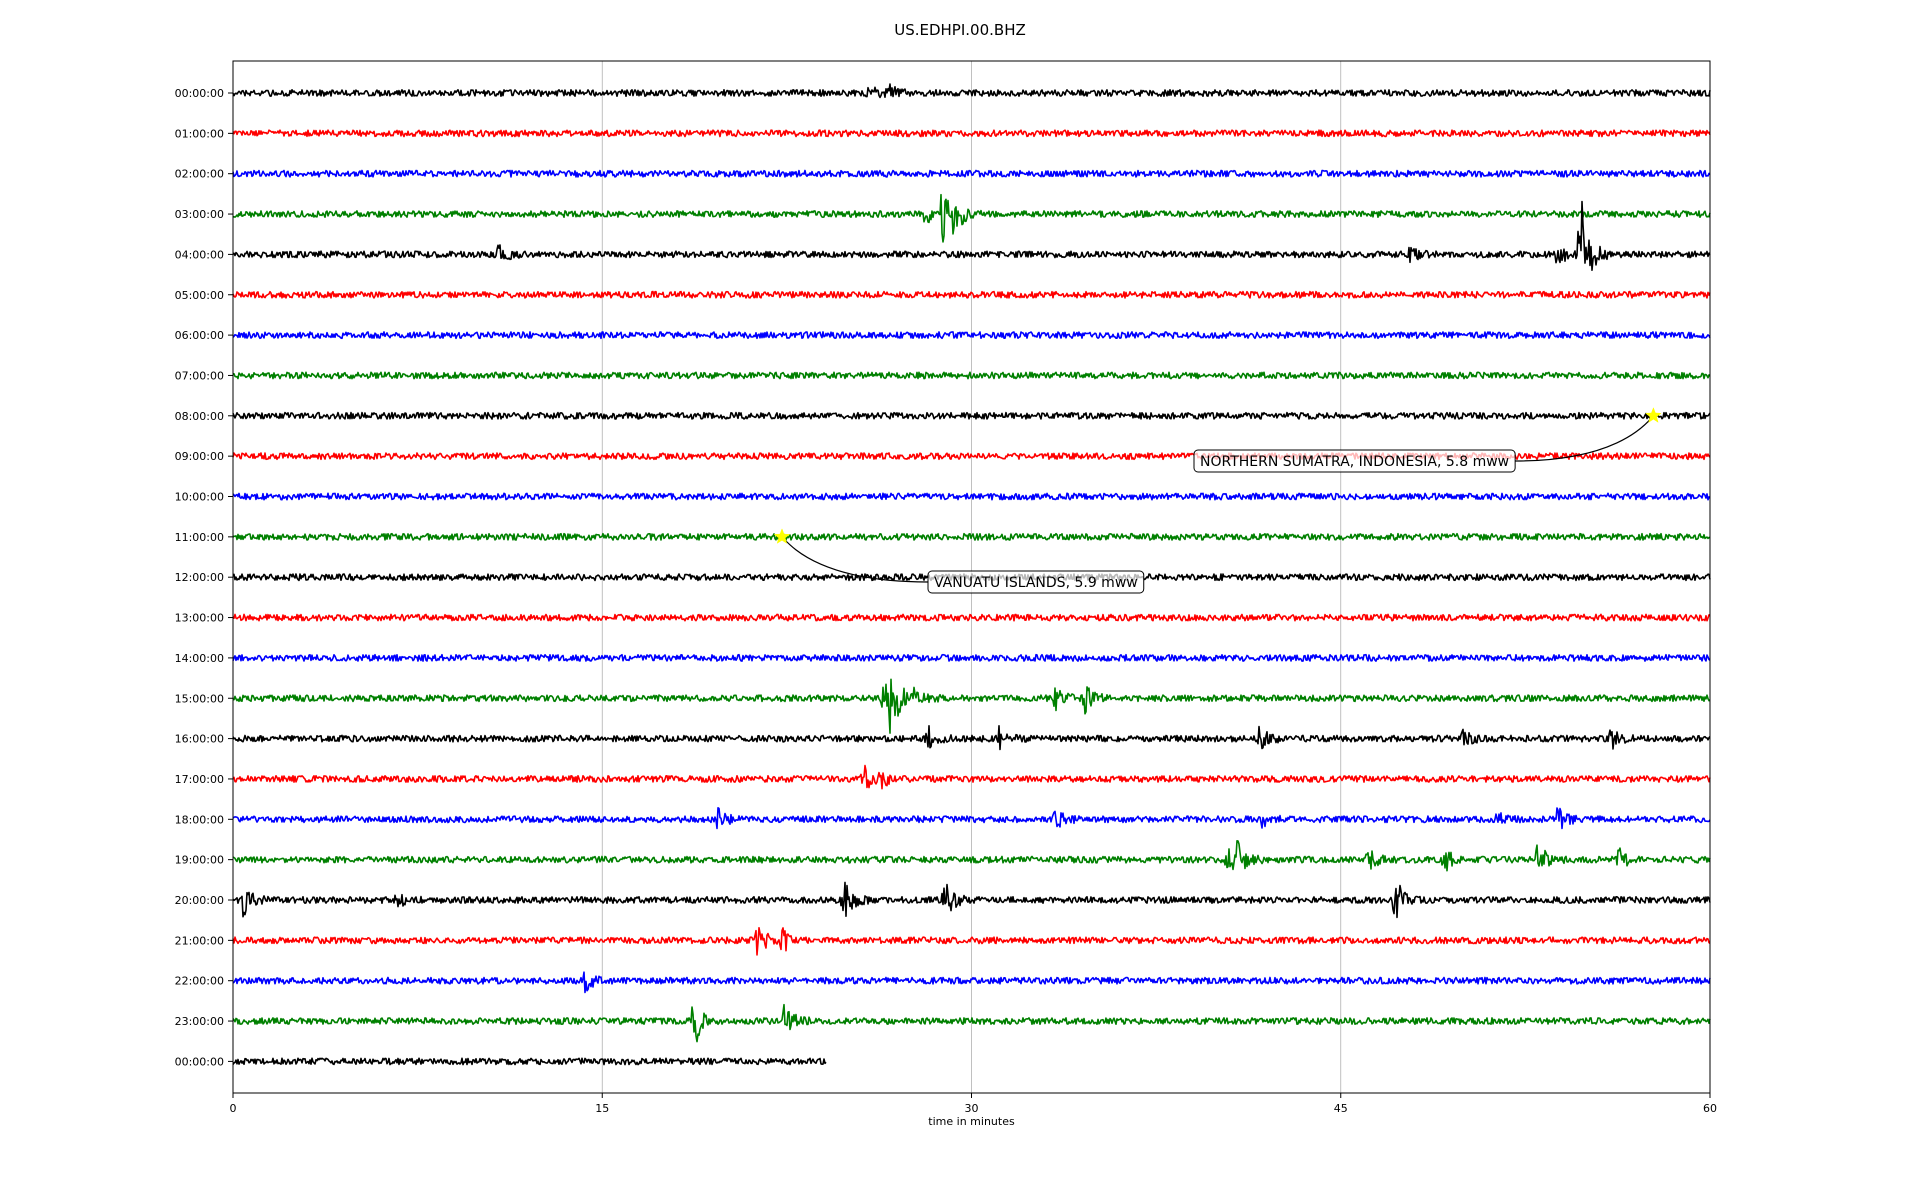 Image resolution: width=1920 pixels, height=1200 pixels. What do you see at coordinates (233, 1108) in the screenshot?
I see `x-tick-label: 0` at bounding box center [233, 1108].